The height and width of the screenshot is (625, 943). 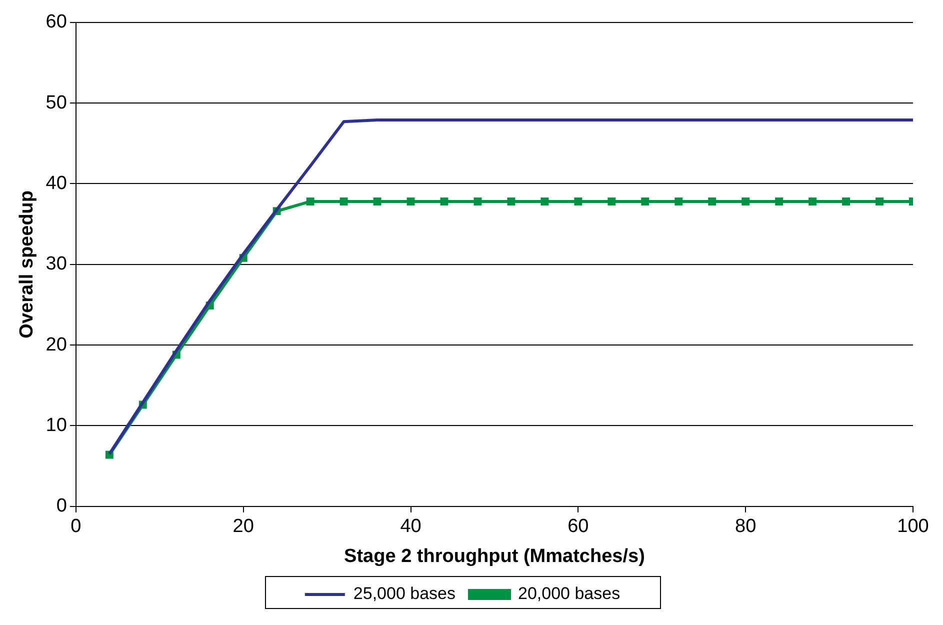 What do you see at coordinates (243, 527) in the screenshot?
I see `x-tick-label: 20` at bounding box center [243, 527].